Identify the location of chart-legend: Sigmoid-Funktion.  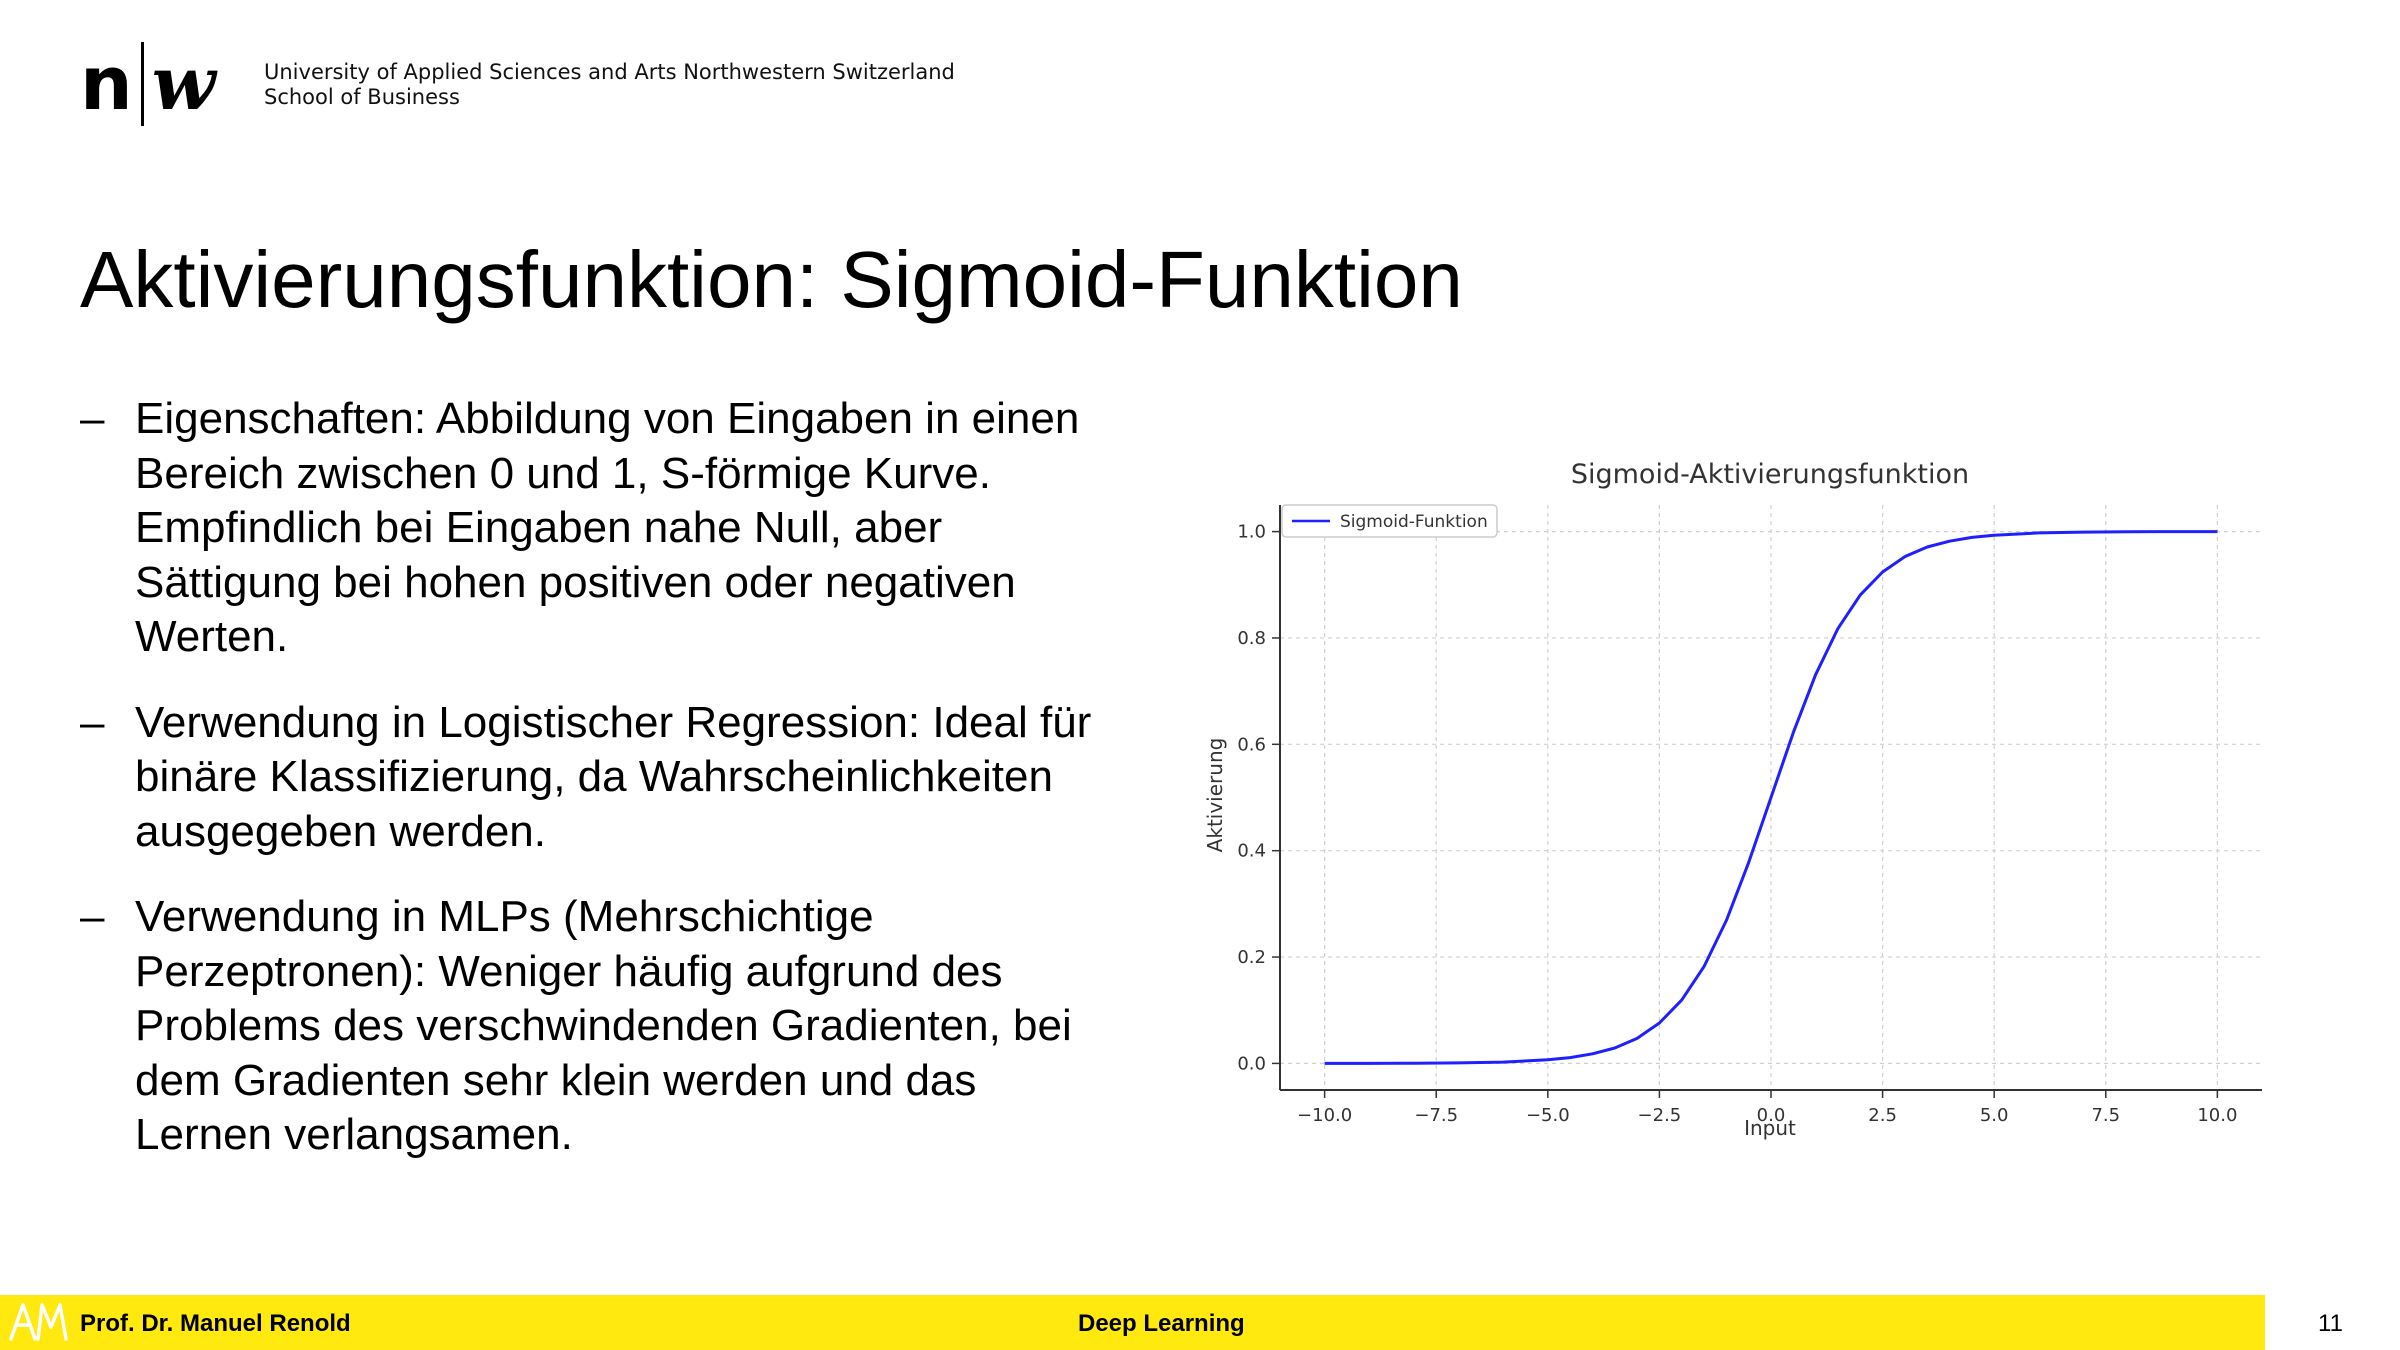
(1389, 521).